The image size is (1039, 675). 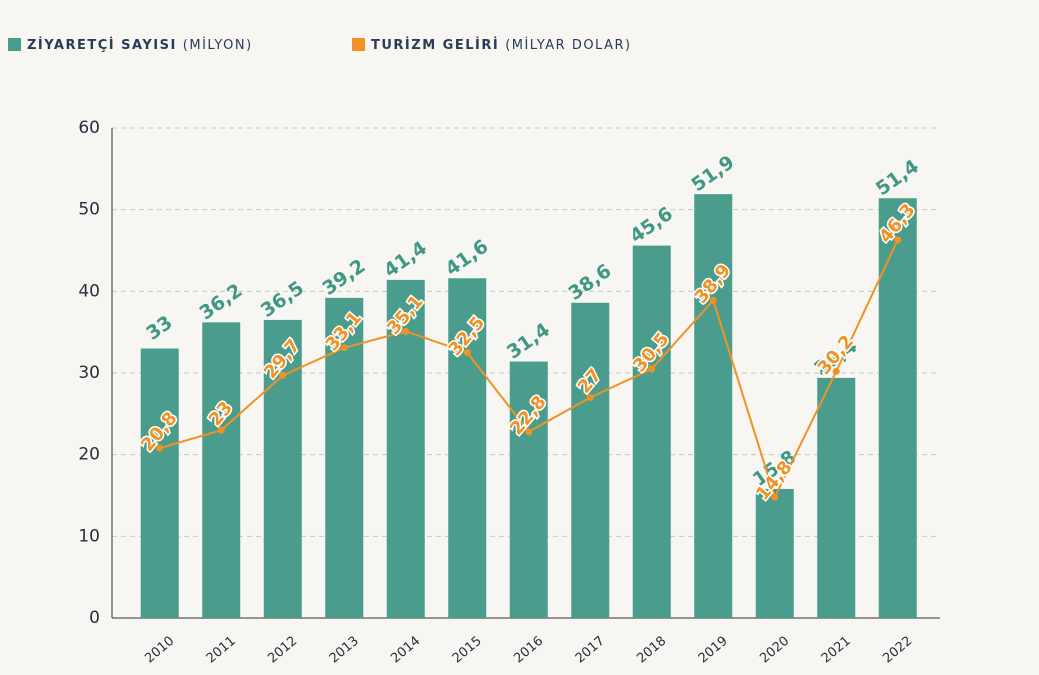 What do you see at coordinates (218, 45) in the screenshot?
I see `legend-unit: (MİLYON)` at bounding box center [218, 45].